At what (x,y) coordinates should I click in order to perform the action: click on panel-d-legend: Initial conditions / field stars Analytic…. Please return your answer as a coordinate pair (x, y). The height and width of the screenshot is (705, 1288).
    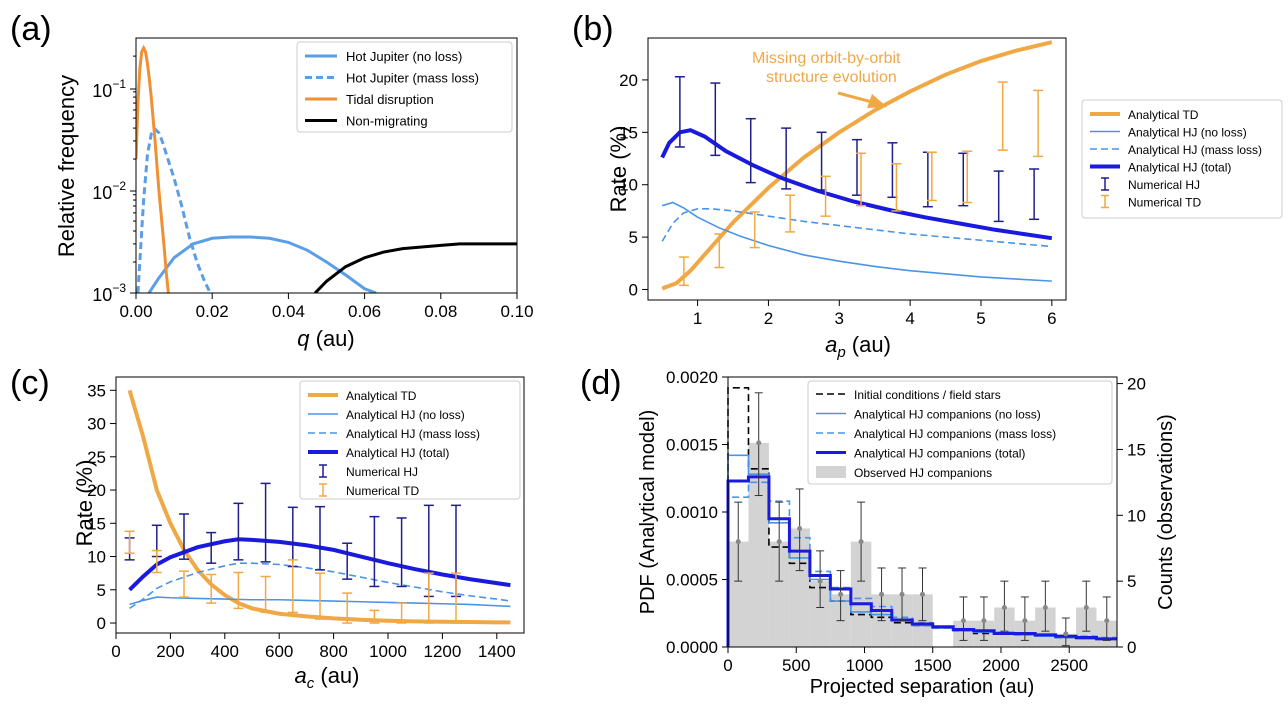
    Looking at the image, I should click on (960, 432).